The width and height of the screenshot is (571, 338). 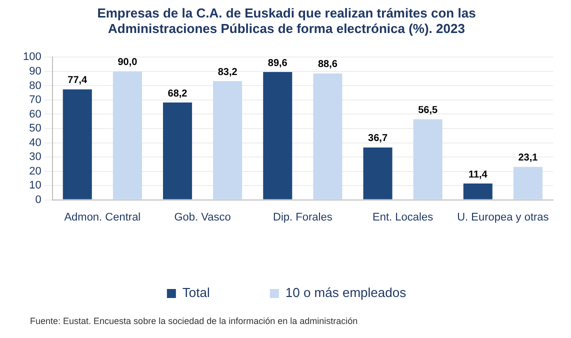 I want to click on y-tick-label: 30, so click(x=35, y=157).